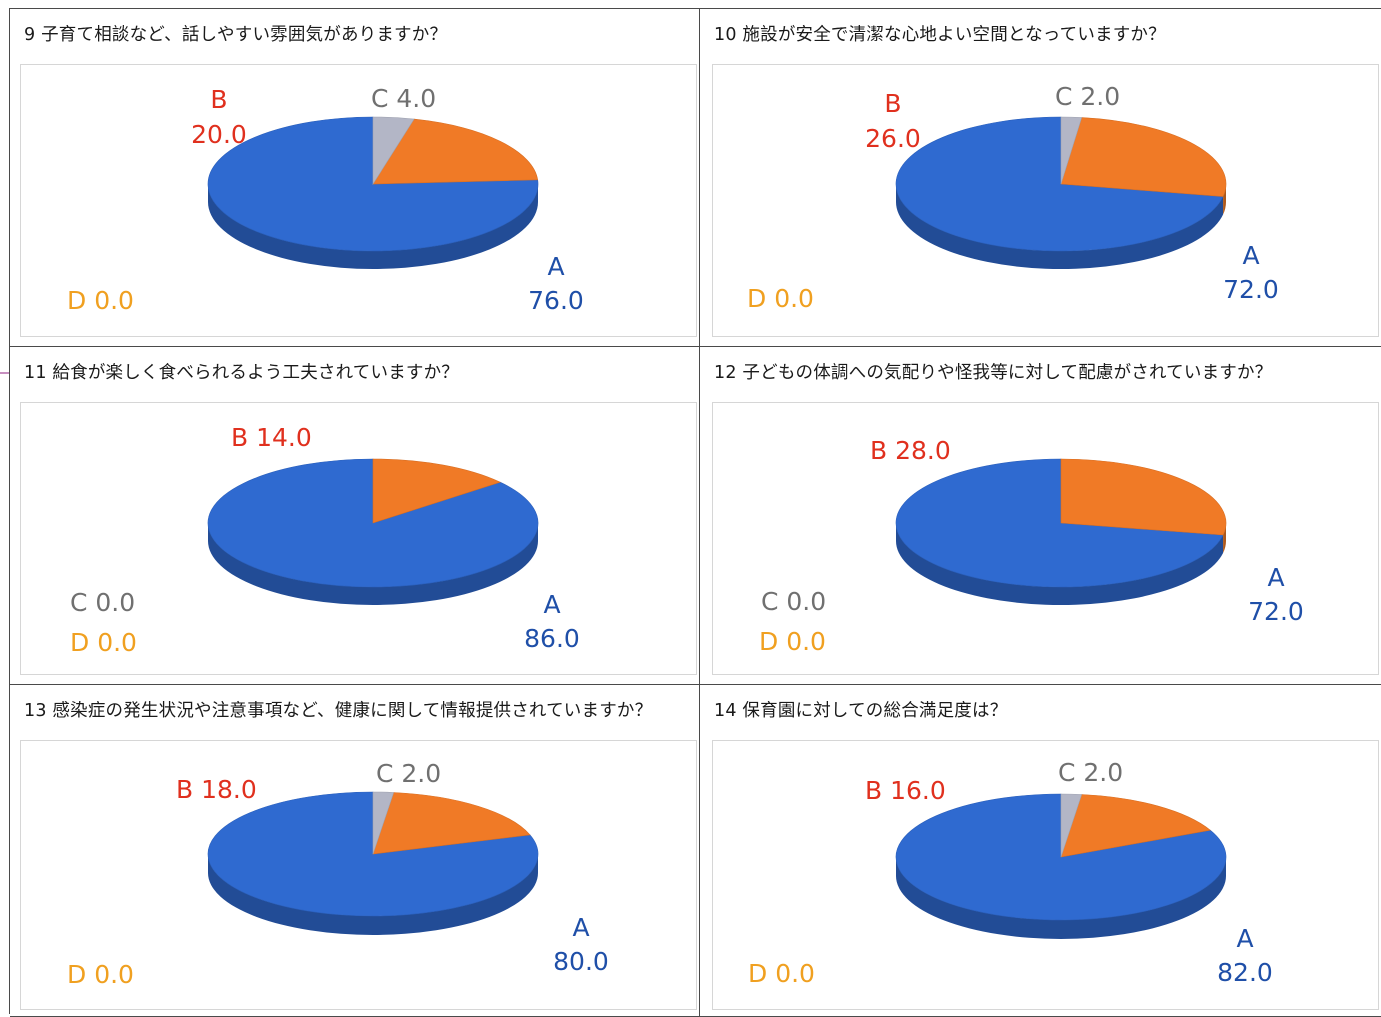  I want to click on question-12-chart-frame: B 28.0 A 72.0 C 0.0 D 0.0, so click(1045, 538).